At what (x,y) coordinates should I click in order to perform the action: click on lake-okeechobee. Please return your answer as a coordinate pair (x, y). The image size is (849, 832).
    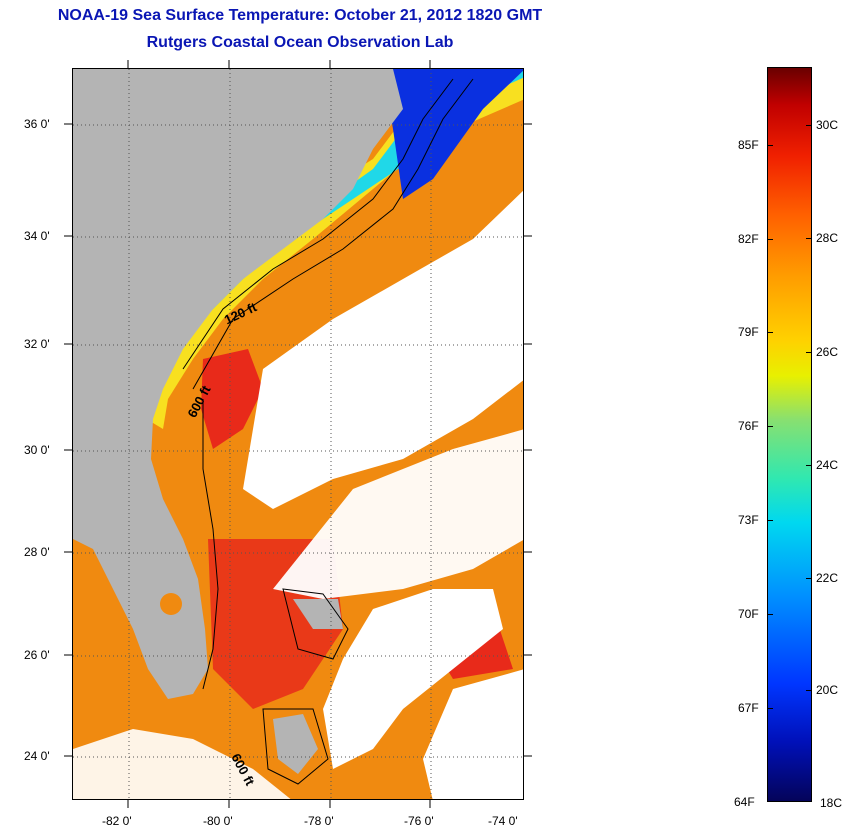
    Looking at the image, I should click on (171, 604).